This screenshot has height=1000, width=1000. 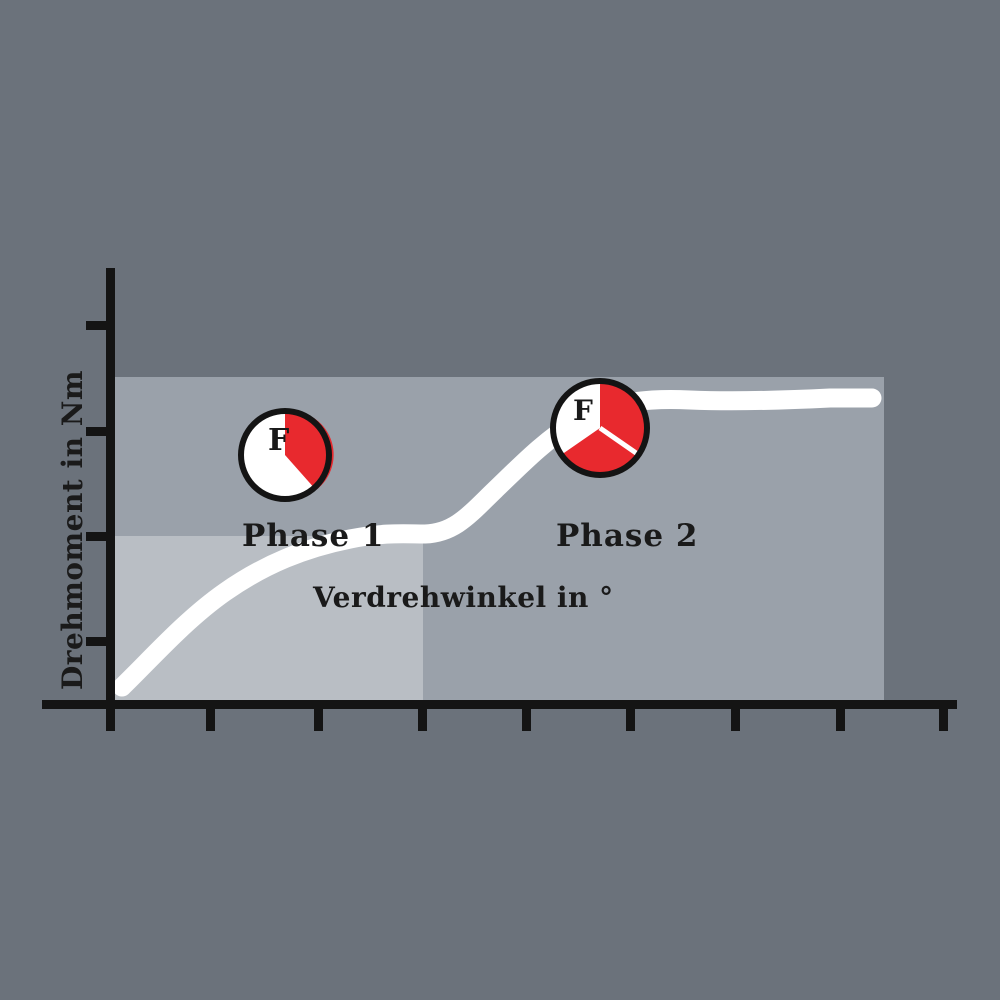 What do you see at coordinates (583, 410) in the screenshot?
I see `phase-2-force-symbol: F` at bounding box center [583, 410].